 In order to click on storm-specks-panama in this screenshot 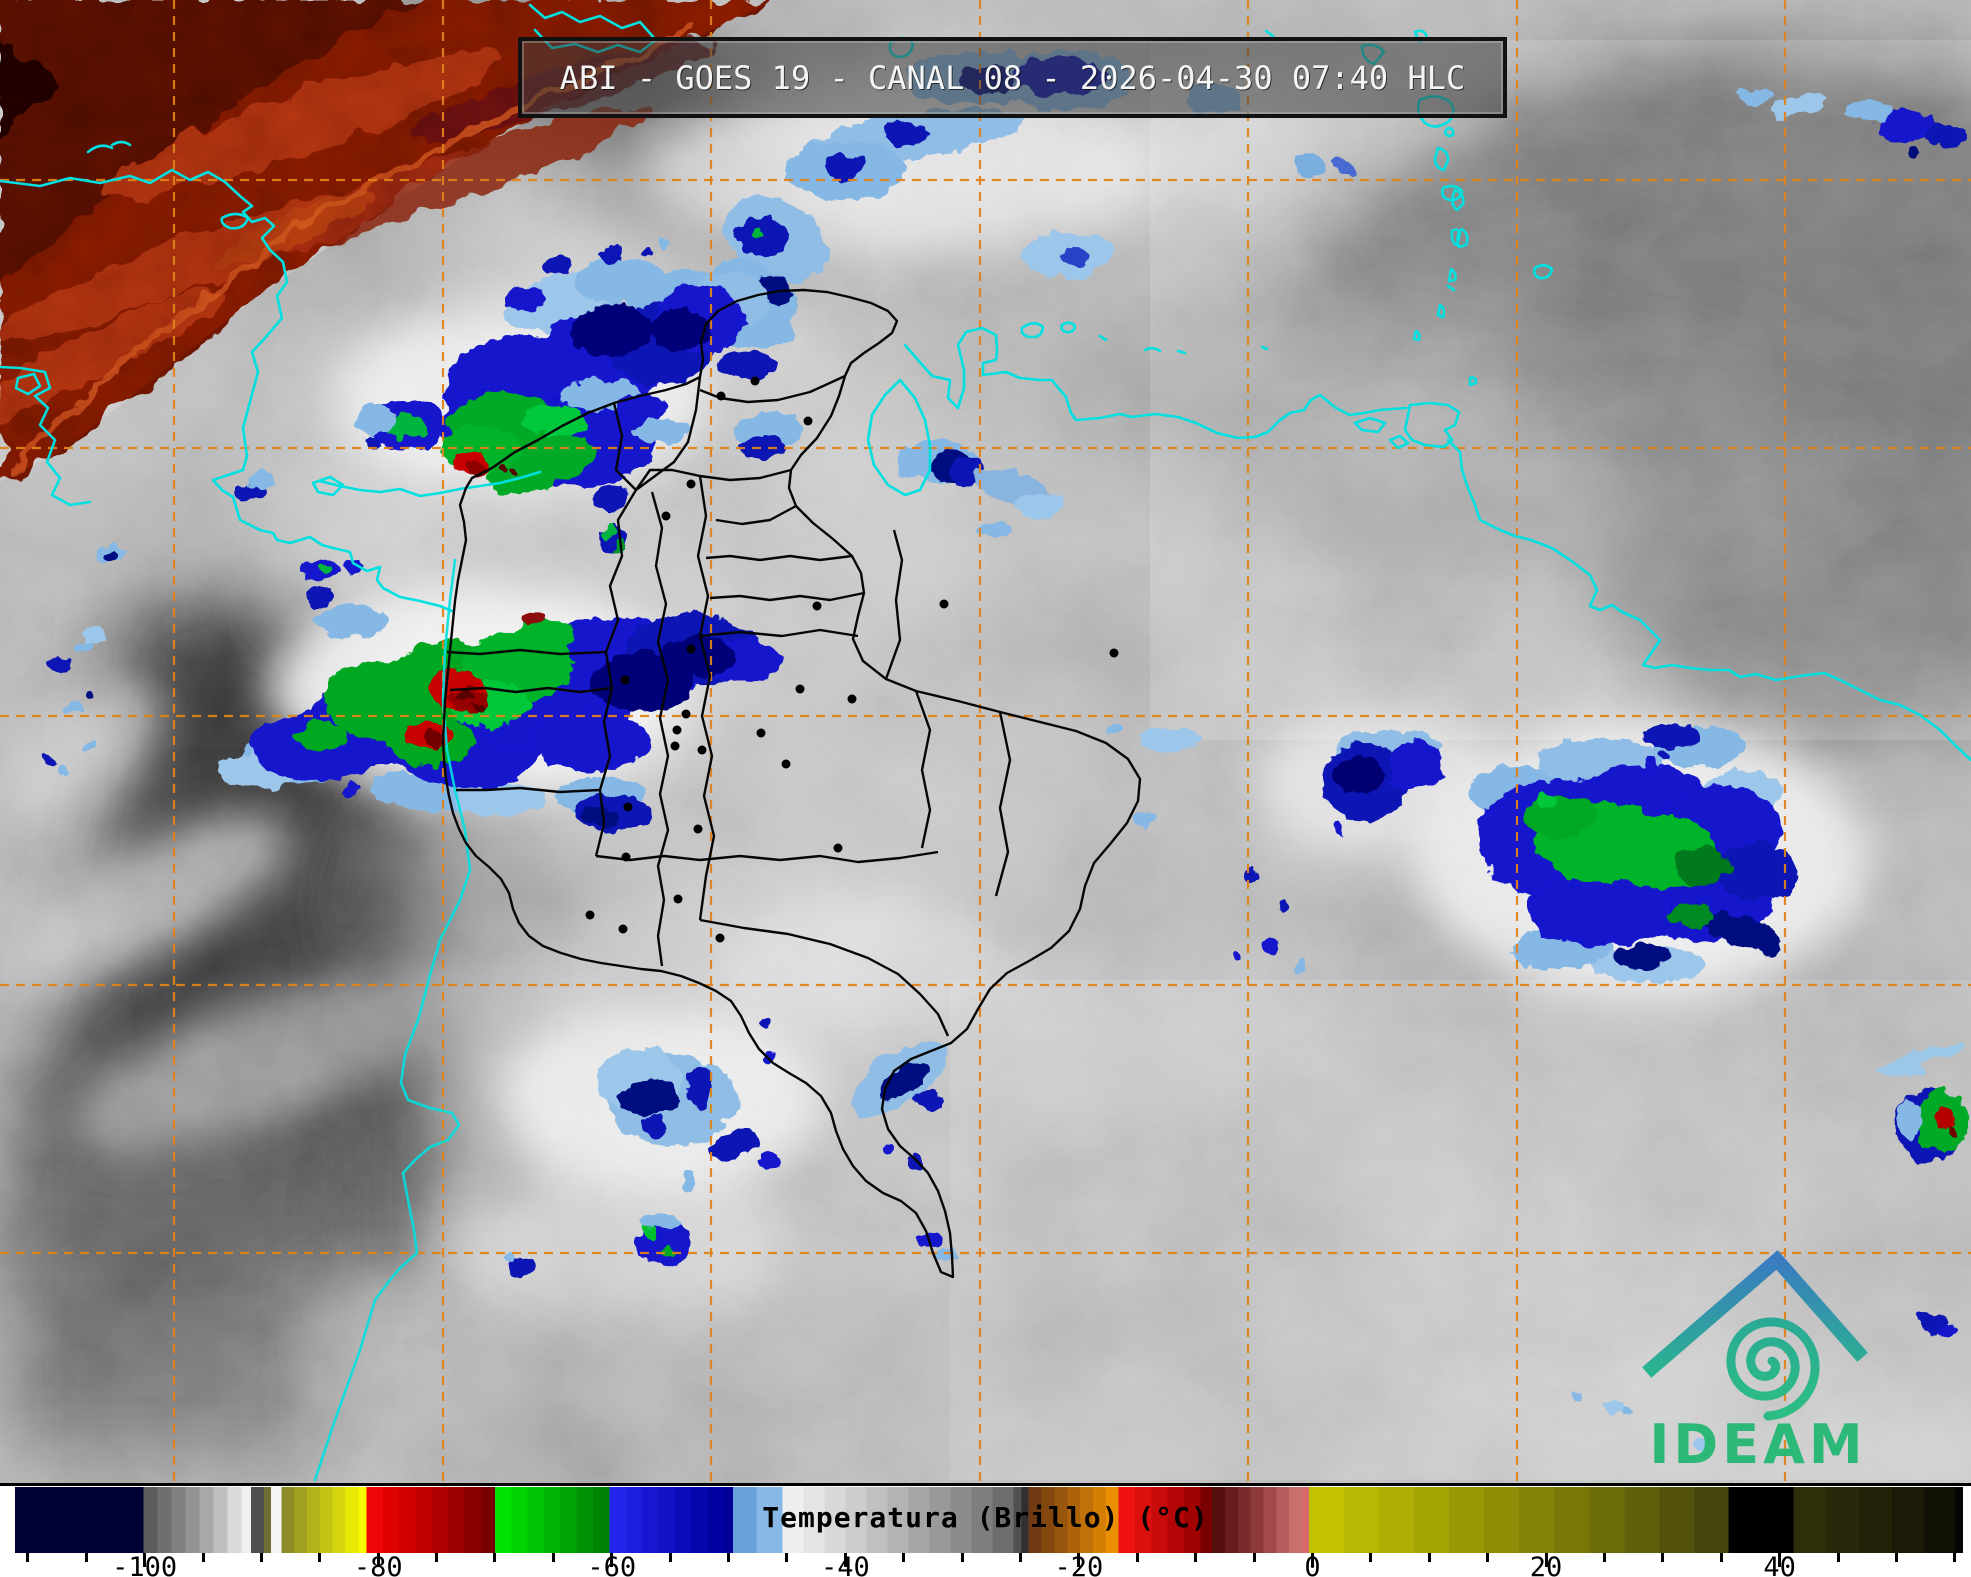, I will do `click(299, 540)`.